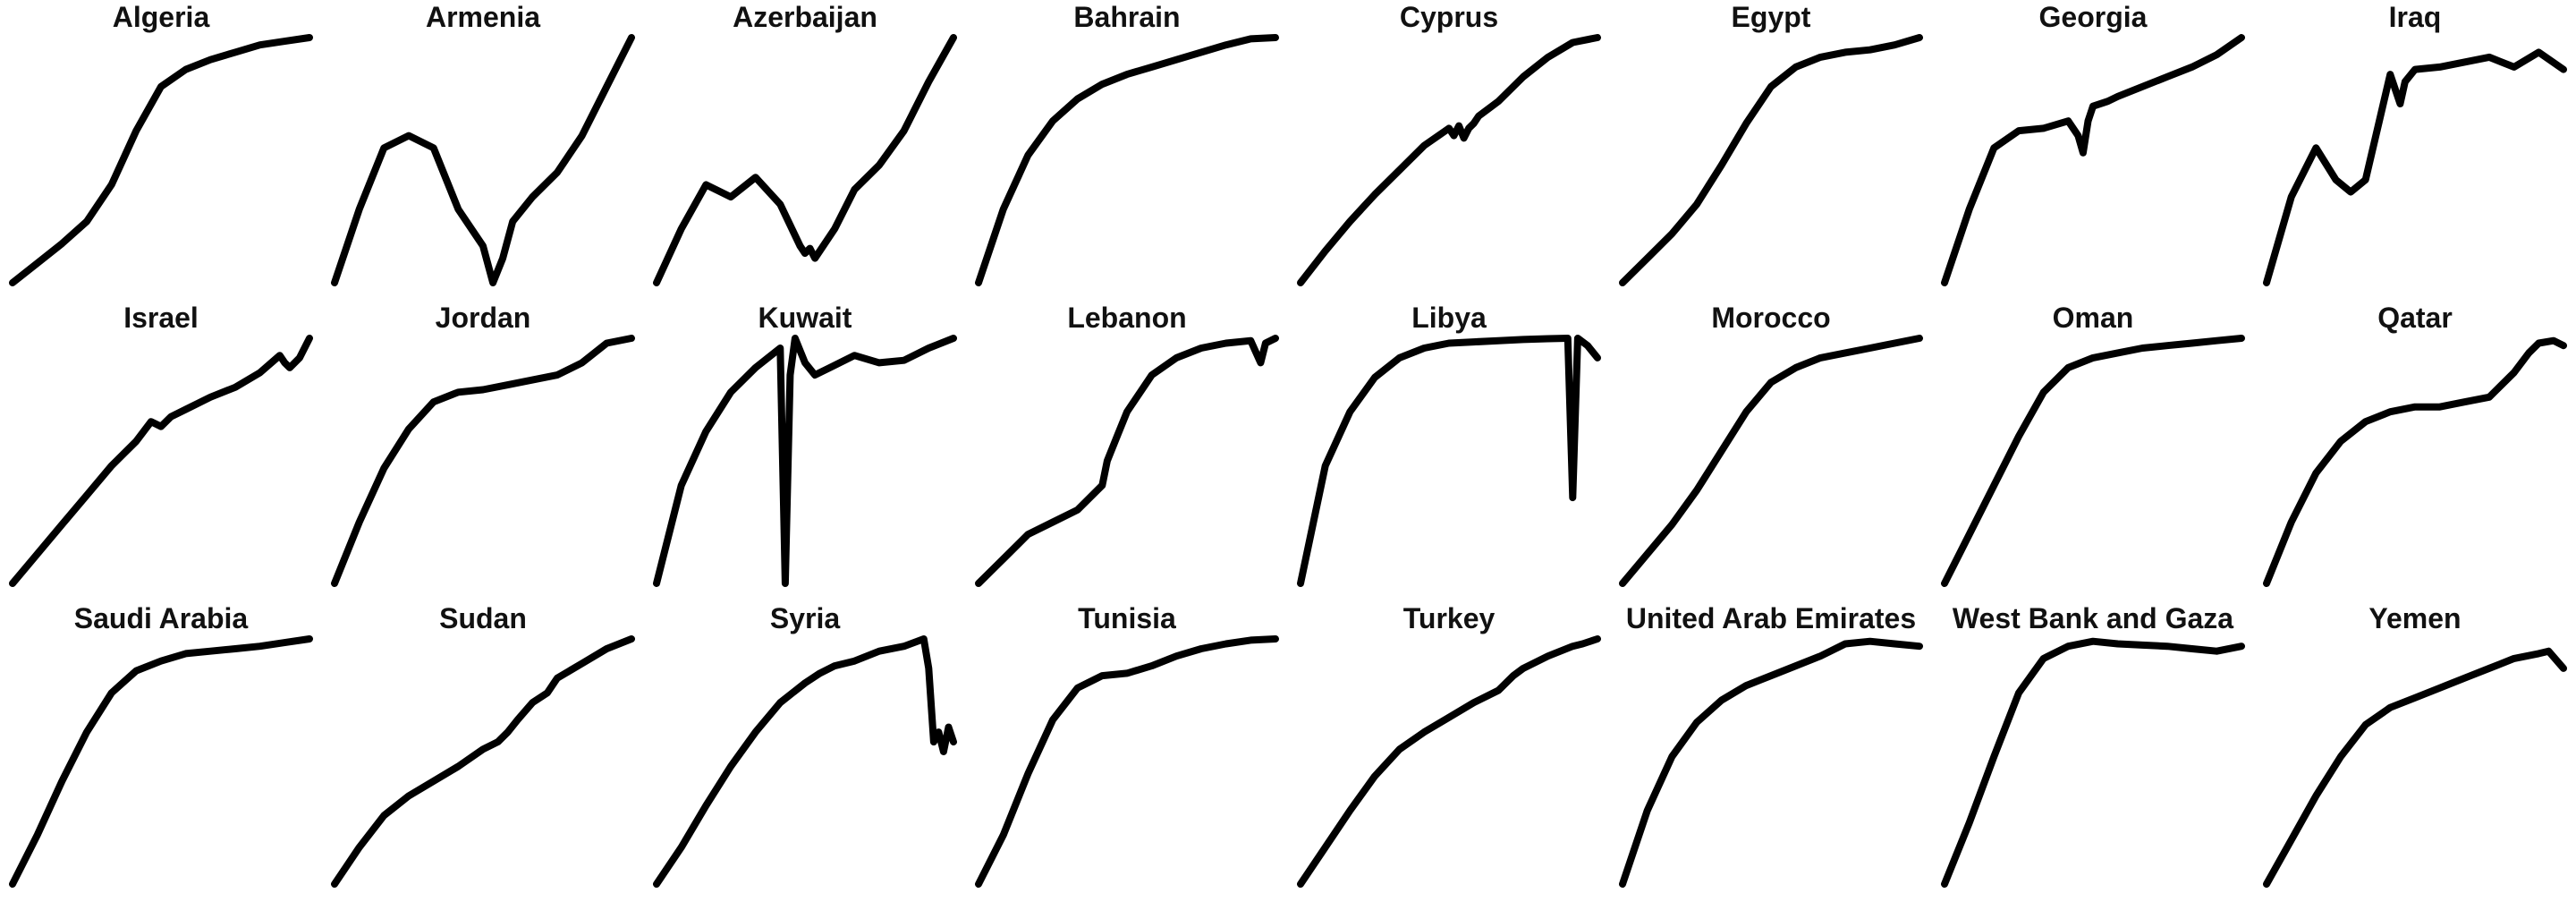 This screenshot has height=902, width=2576. What do you see at coordinates (1449, 761) in the screenshot?
I see `series-line-turkey` at bounding box center [1449, 761].